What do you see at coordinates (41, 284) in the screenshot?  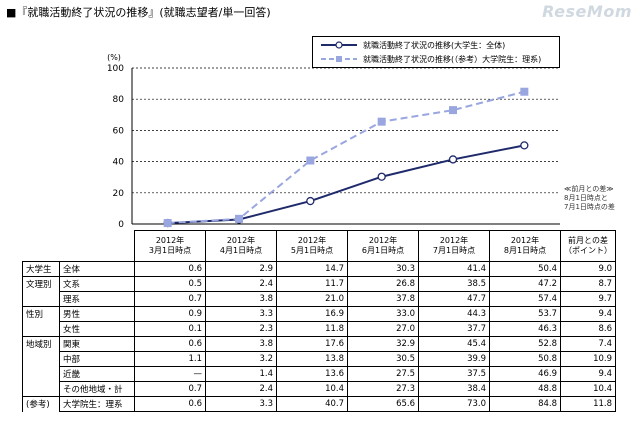 I see `row-group: 文理別` at bounding box center [41, 284].